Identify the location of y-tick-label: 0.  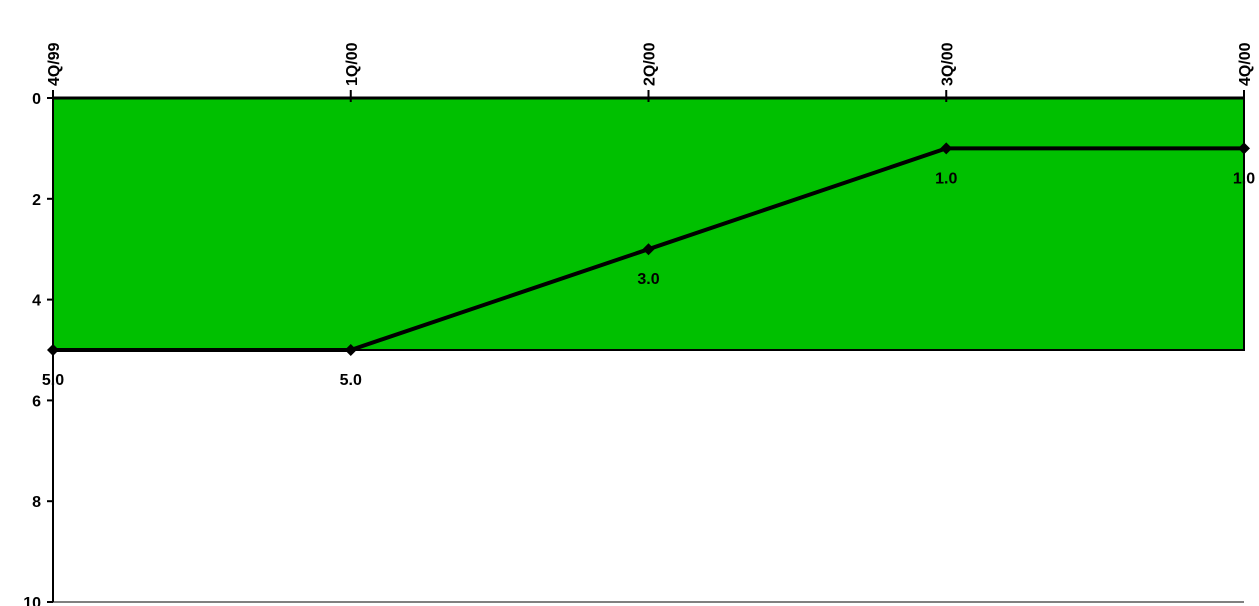
(36, 99).